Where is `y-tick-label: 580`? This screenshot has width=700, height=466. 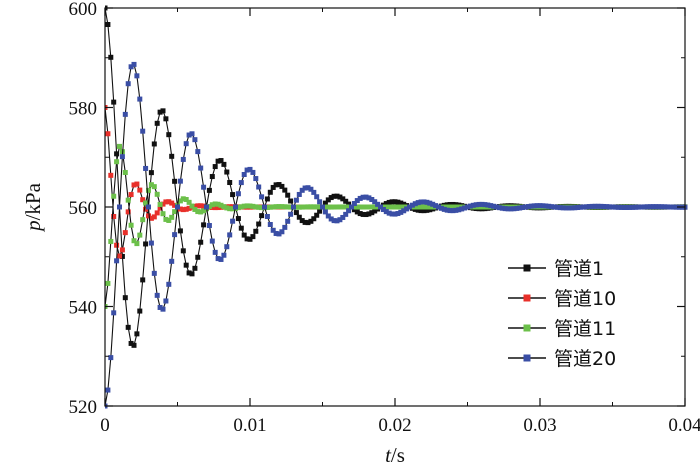 y-tick-label: 580 is located at coordinates (83, 109).